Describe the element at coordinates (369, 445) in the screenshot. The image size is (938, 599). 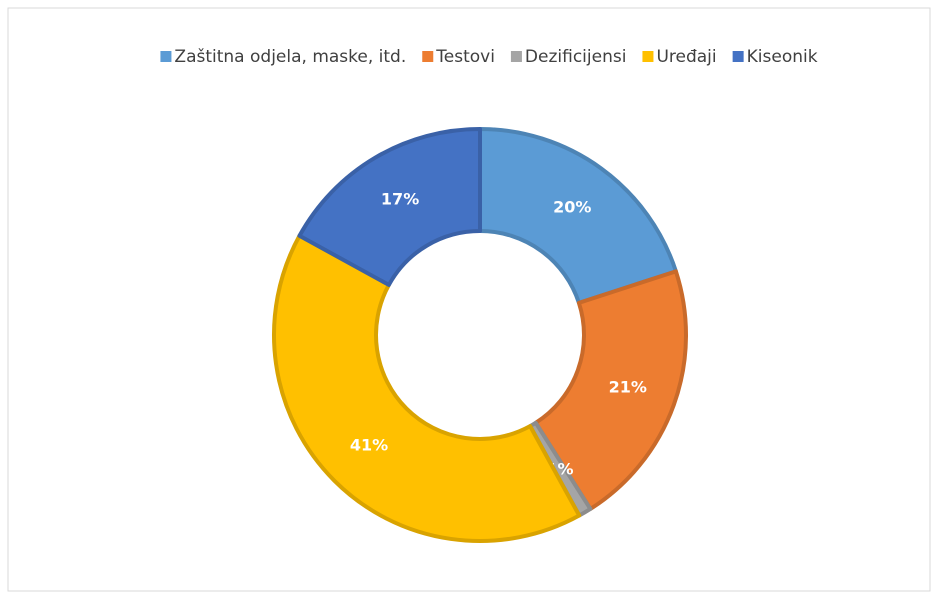
I see `data-label: 41%` at that location.